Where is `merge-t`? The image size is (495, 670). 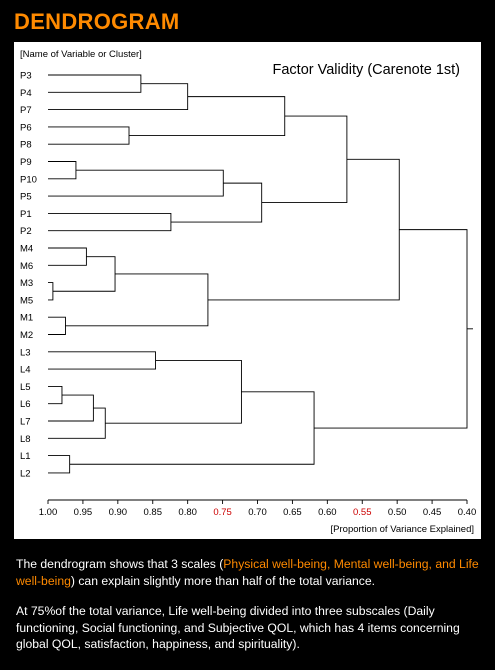 merge-t is located at coordinates (173, 392).